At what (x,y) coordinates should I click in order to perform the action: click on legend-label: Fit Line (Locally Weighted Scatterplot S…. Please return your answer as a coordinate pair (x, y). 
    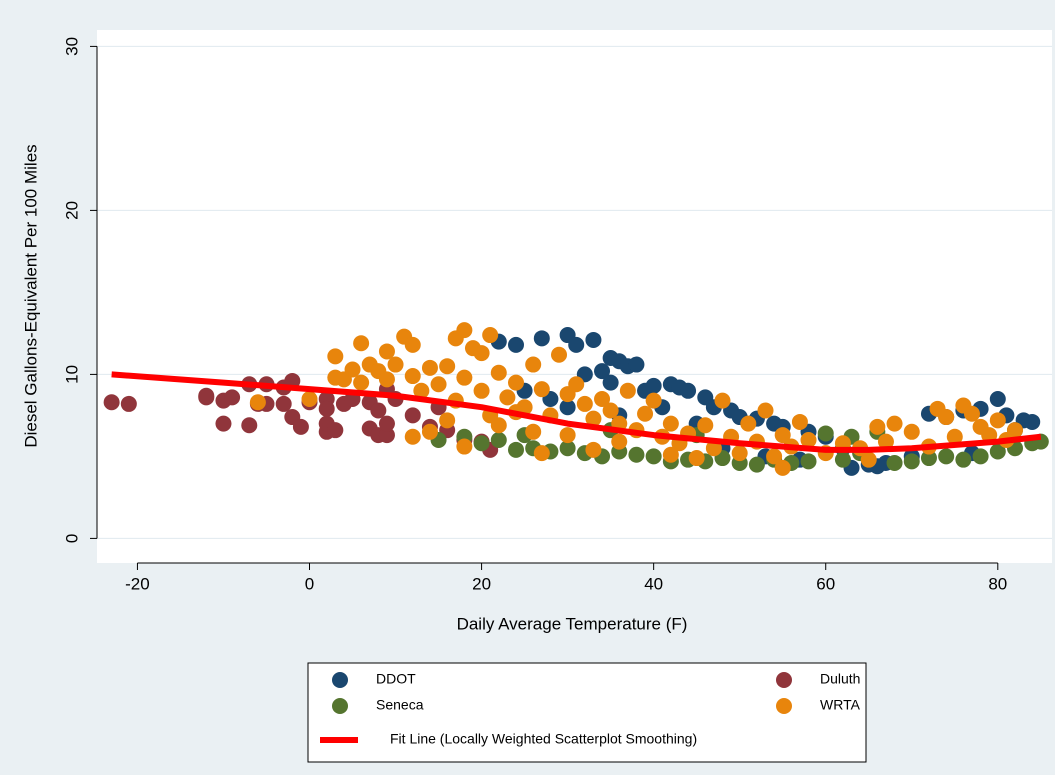
    Looking at the image, I should click on (543, 739).